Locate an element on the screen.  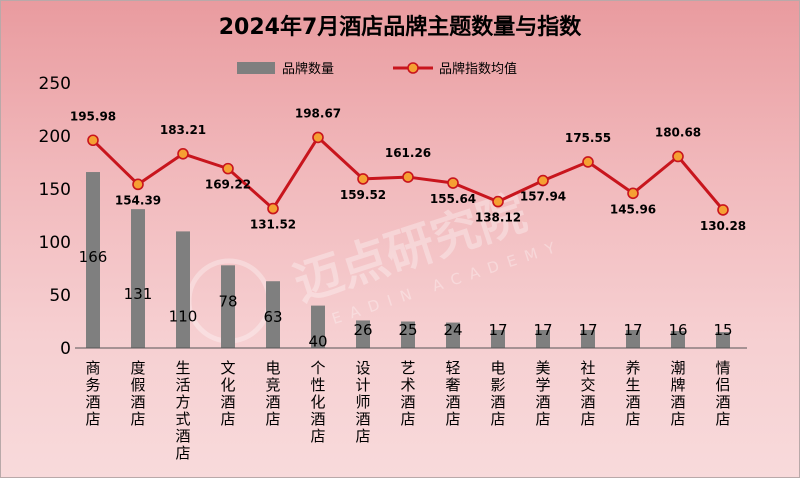
x-tick-label: 电竞酒店 is located at coordinates (272, 393).